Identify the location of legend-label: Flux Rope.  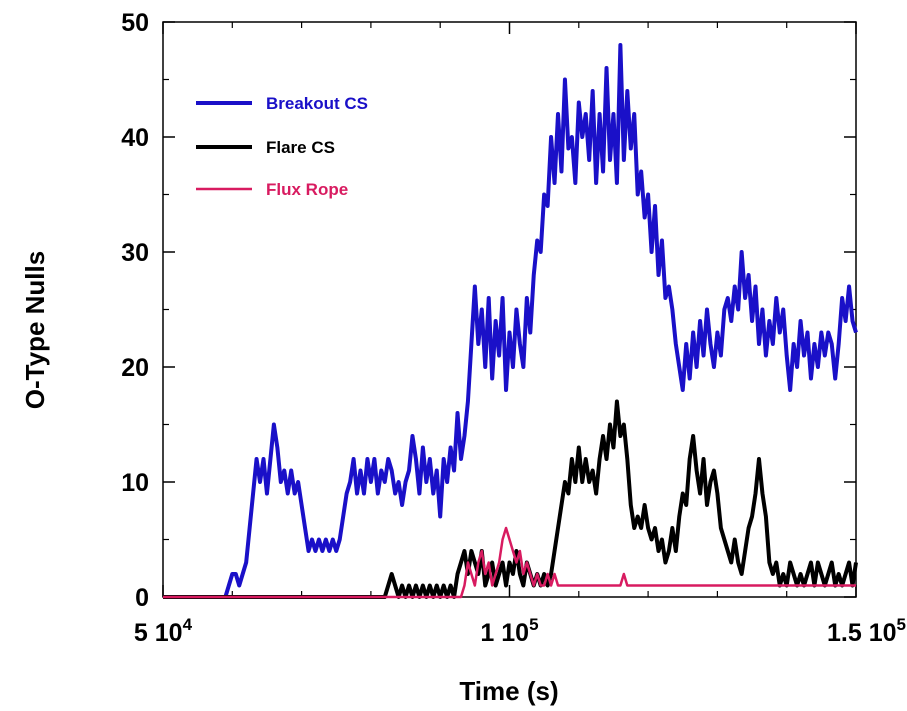
(307, 189).